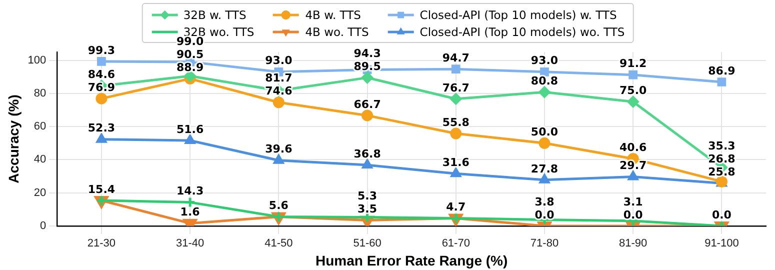  I want to click on data-label: 99.0, so click(190, 41).